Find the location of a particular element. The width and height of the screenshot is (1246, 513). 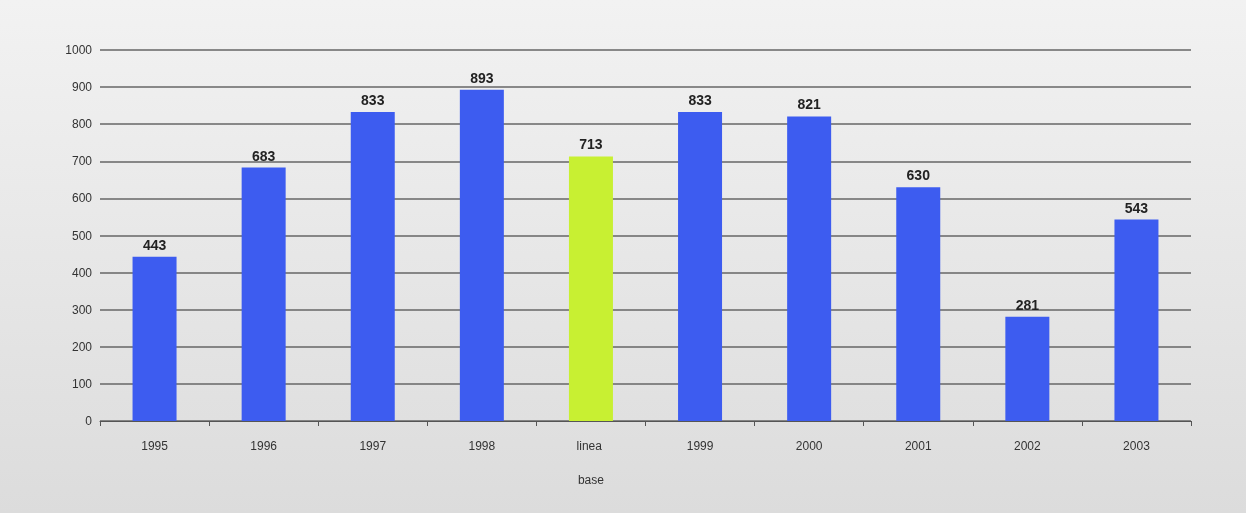

data-label: 543 is located at coordinates (1136, 207).